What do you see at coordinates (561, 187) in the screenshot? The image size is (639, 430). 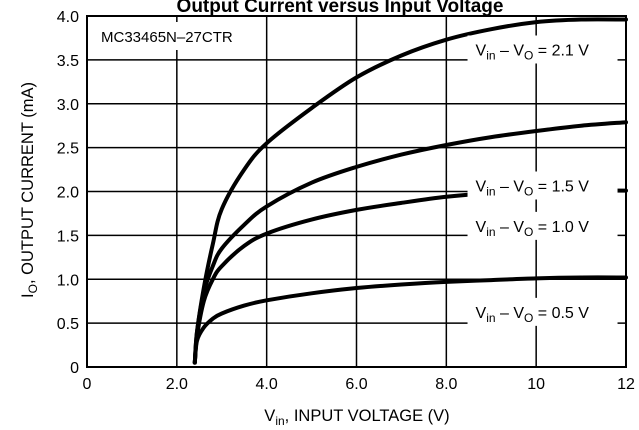 I see `series-label-part: = 1.5 V` at bounding box center [561, 187].